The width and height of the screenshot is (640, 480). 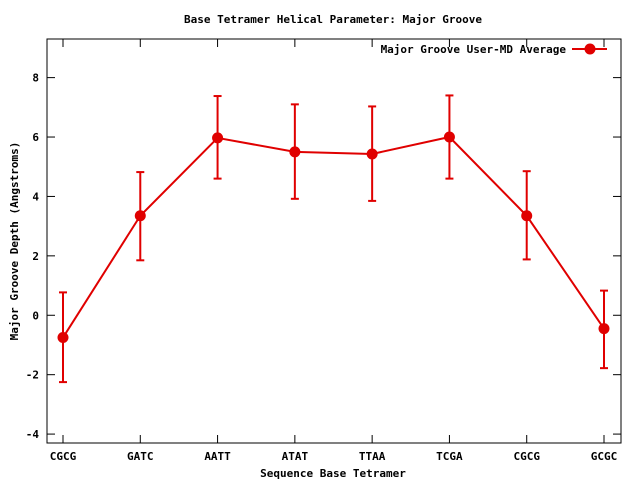 I want to click on y-tick-label: 0, so click(x=35, y=315).